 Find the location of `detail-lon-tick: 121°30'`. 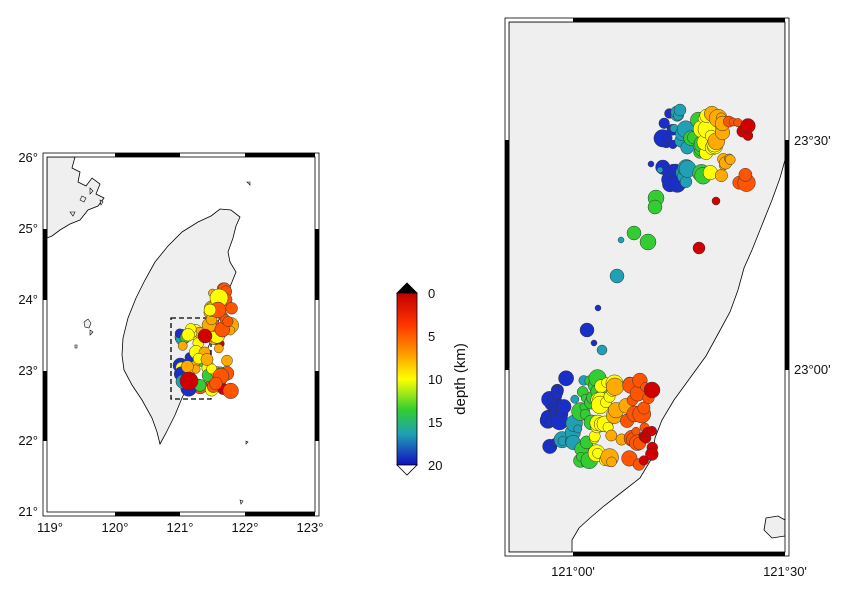

detail-lon-tick: 121°30' is located at coordinates (785, 571).